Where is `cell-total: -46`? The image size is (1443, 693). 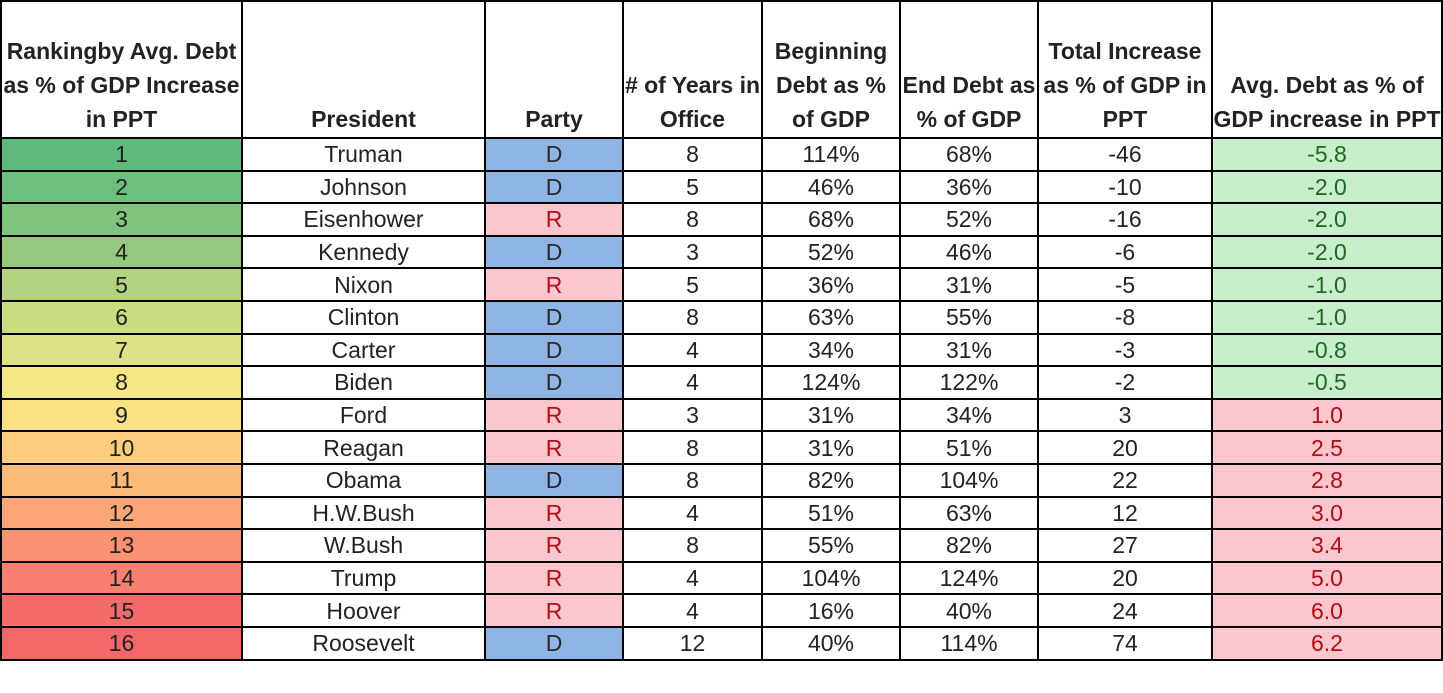
cell-total: -46 is located at coordinates (1125, 154).